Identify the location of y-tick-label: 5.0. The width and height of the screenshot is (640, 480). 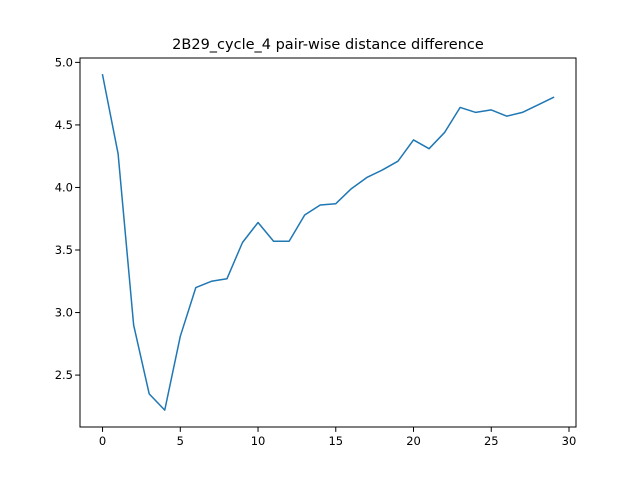
(64, 62).